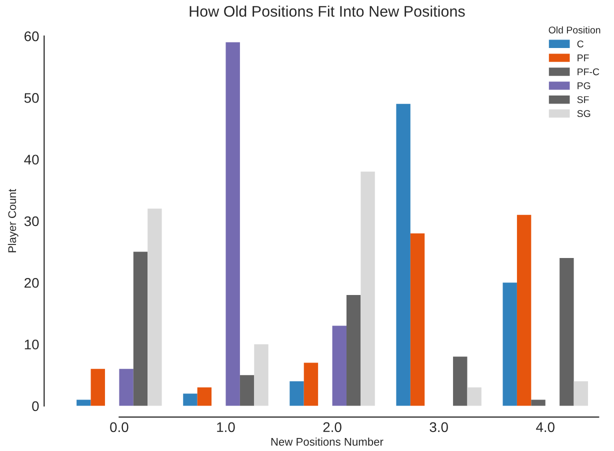  I want to click on x-tick-label: 1.0, so click(226, 427).